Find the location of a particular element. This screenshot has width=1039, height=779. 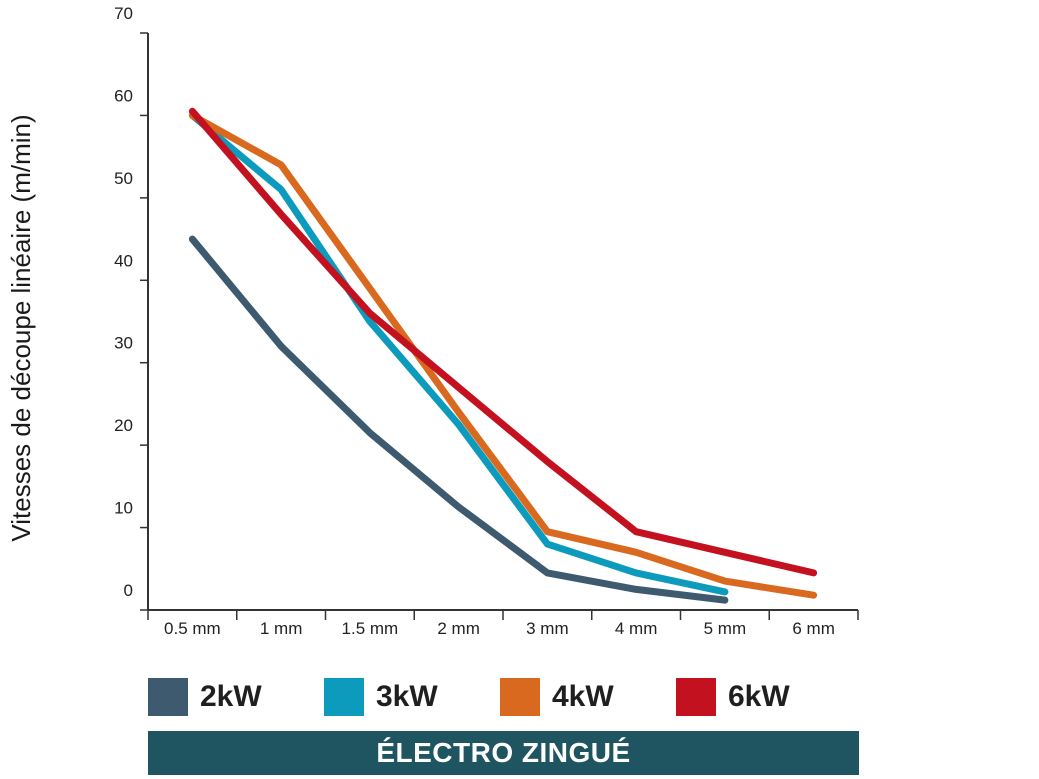

banner-title: ÉLECTRO ZINGUÉ is located at coordinates (503, 752).